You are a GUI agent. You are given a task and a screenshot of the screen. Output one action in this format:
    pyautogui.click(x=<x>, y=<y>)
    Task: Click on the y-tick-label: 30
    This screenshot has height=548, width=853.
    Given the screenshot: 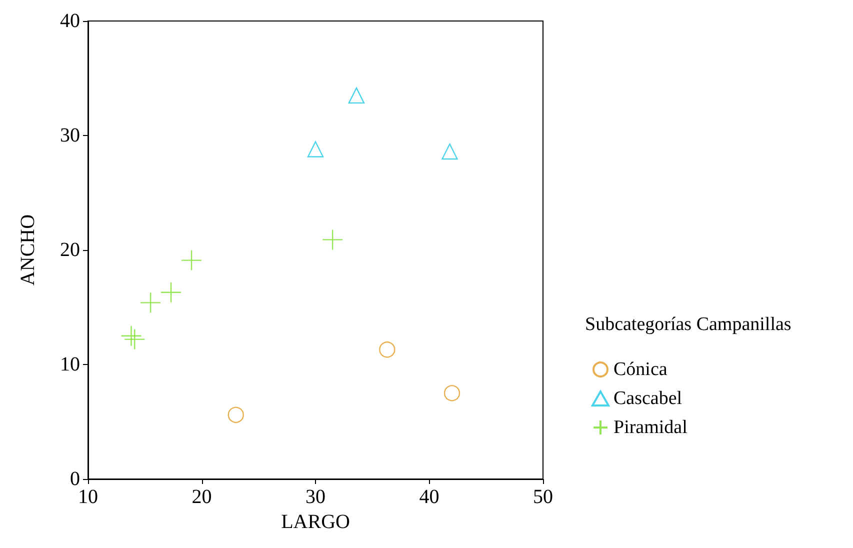 What is the action you would take?
    pyautogui.click(x=70, y=135)
    